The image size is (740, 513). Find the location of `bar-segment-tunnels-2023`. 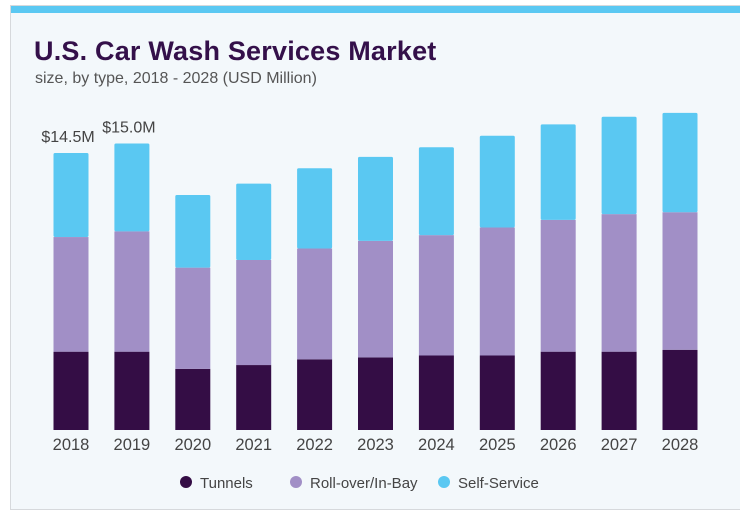

bar-segment-tunnels-2023 is located at coordinates (375, 393).